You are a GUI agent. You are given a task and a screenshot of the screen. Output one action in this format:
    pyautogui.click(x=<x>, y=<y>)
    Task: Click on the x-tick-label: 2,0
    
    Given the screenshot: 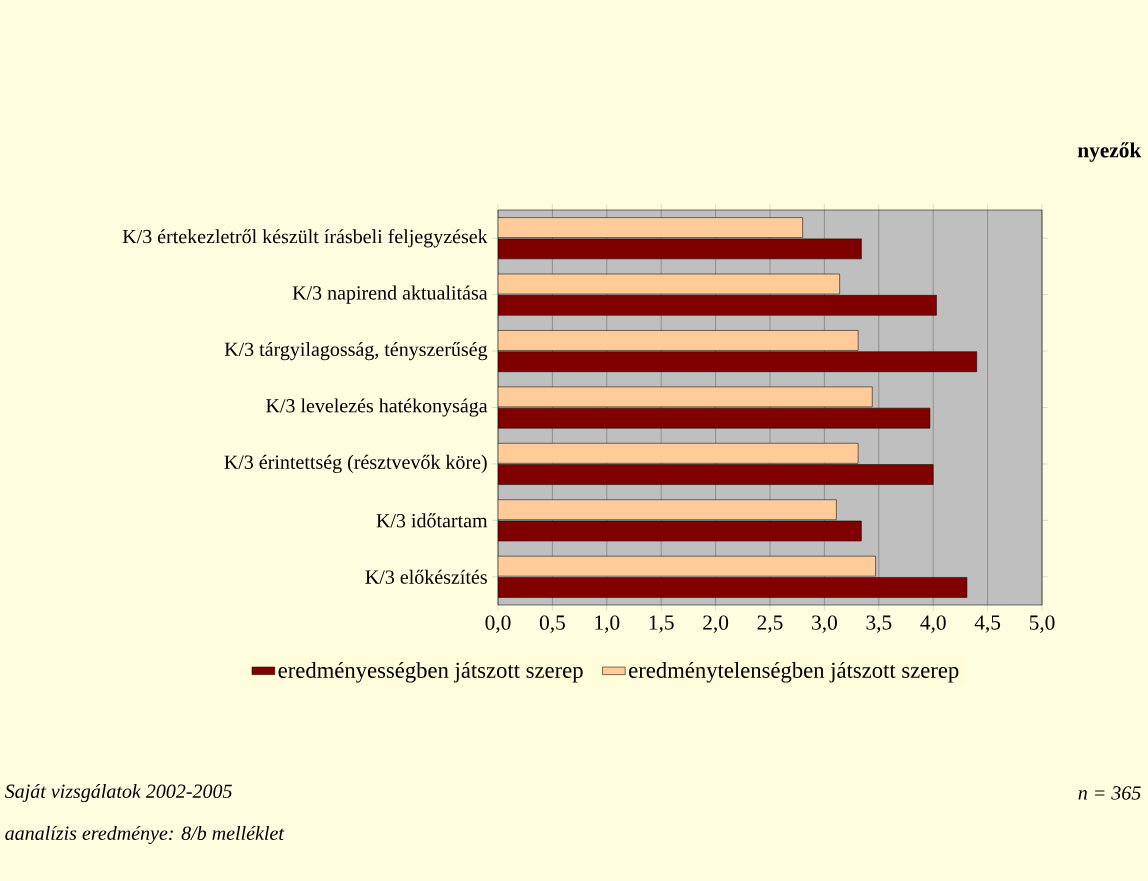 What is the action you would take?
    pyautogui.click(x=716, y=624)
    